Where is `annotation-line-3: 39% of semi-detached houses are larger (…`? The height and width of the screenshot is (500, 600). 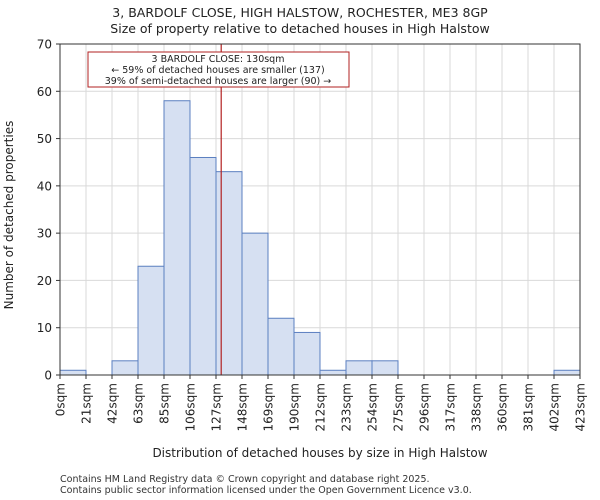 annotation-line-3: 39% of semi-detached houses are larger (… is located at coordinates (218, 81).